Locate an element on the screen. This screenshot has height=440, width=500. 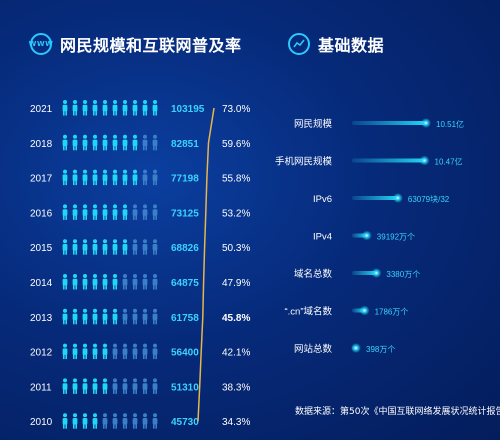
user-count-label: 51310 is located at coordinates (185, 387).